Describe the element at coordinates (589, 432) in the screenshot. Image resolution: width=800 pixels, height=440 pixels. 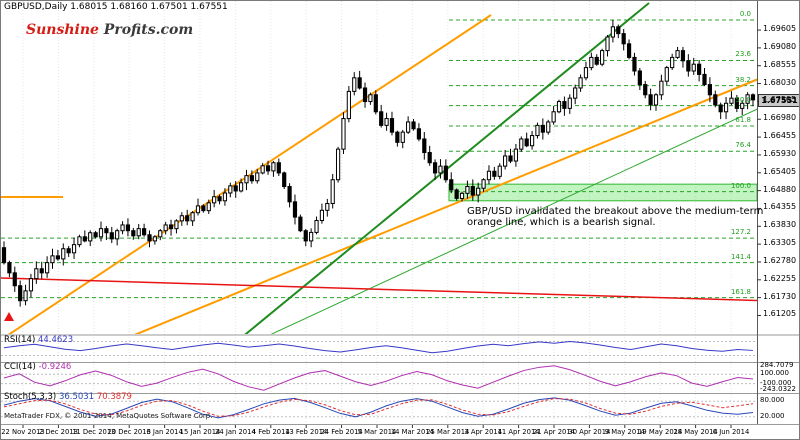
I see `time-axis-label: 30 Apr 2014` at that location.